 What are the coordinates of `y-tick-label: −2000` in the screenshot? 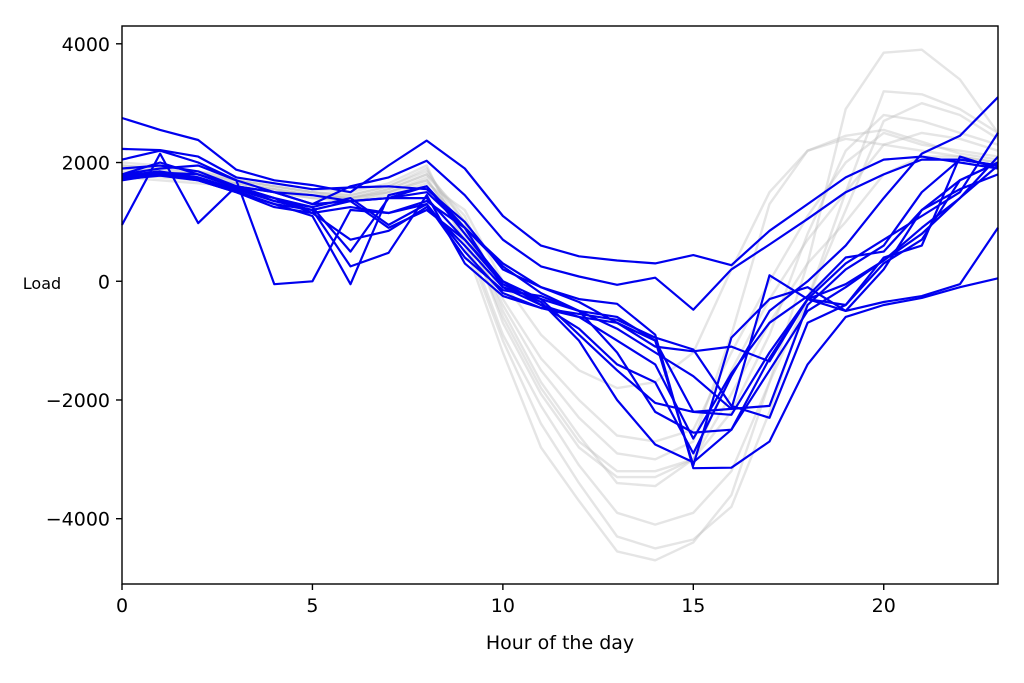 It's located at (78, 401).